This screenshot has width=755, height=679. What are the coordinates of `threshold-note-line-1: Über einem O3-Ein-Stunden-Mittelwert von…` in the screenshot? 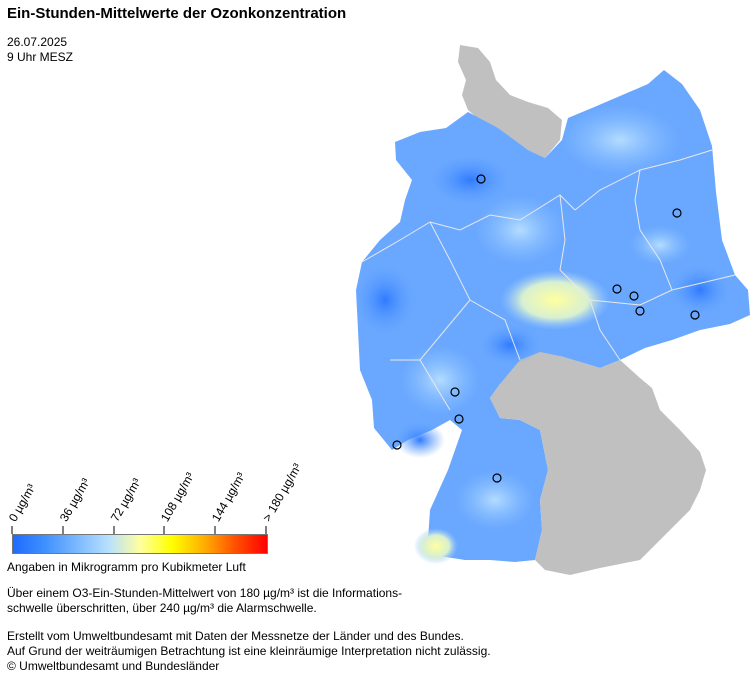 It's located at (205, 593).